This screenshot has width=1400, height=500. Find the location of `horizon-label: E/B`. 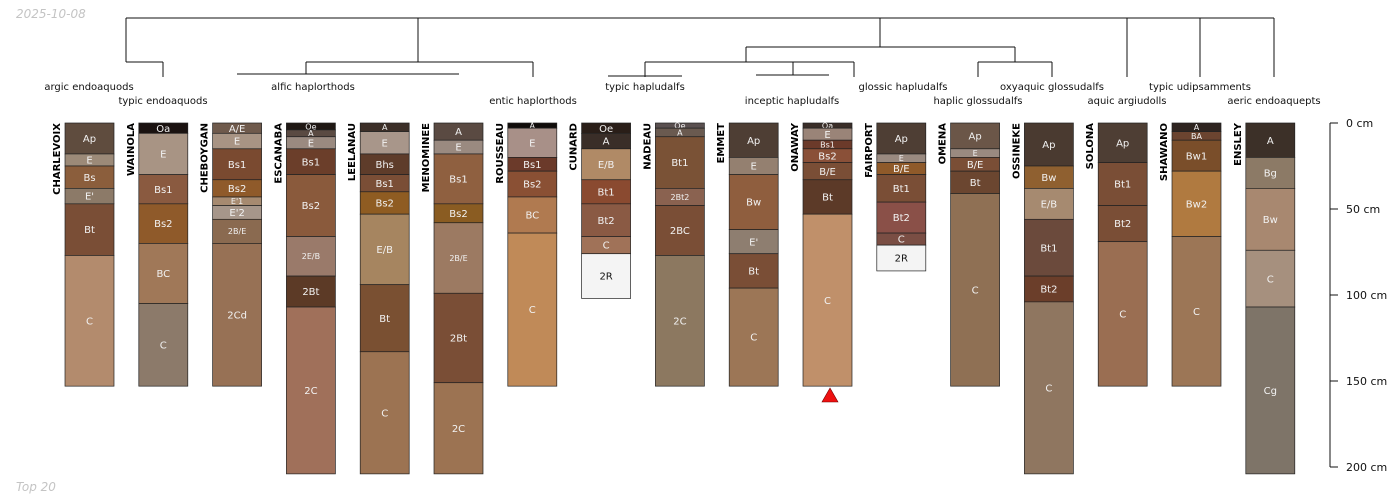

horizon-label: E/B is located at coordinates (606, 165).